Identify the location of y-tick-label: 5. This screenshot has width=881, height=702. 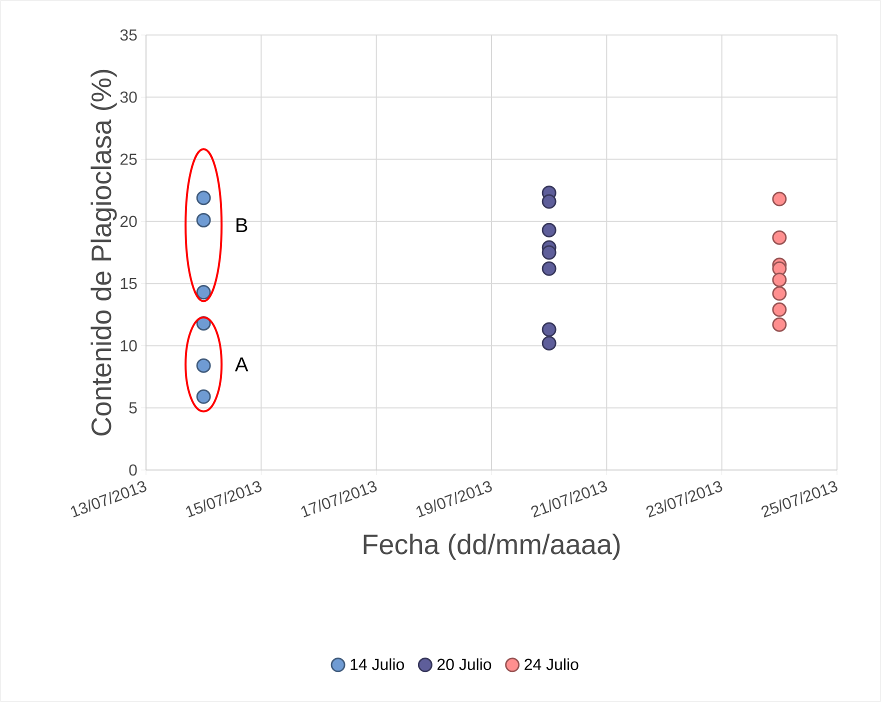
(133, 408).